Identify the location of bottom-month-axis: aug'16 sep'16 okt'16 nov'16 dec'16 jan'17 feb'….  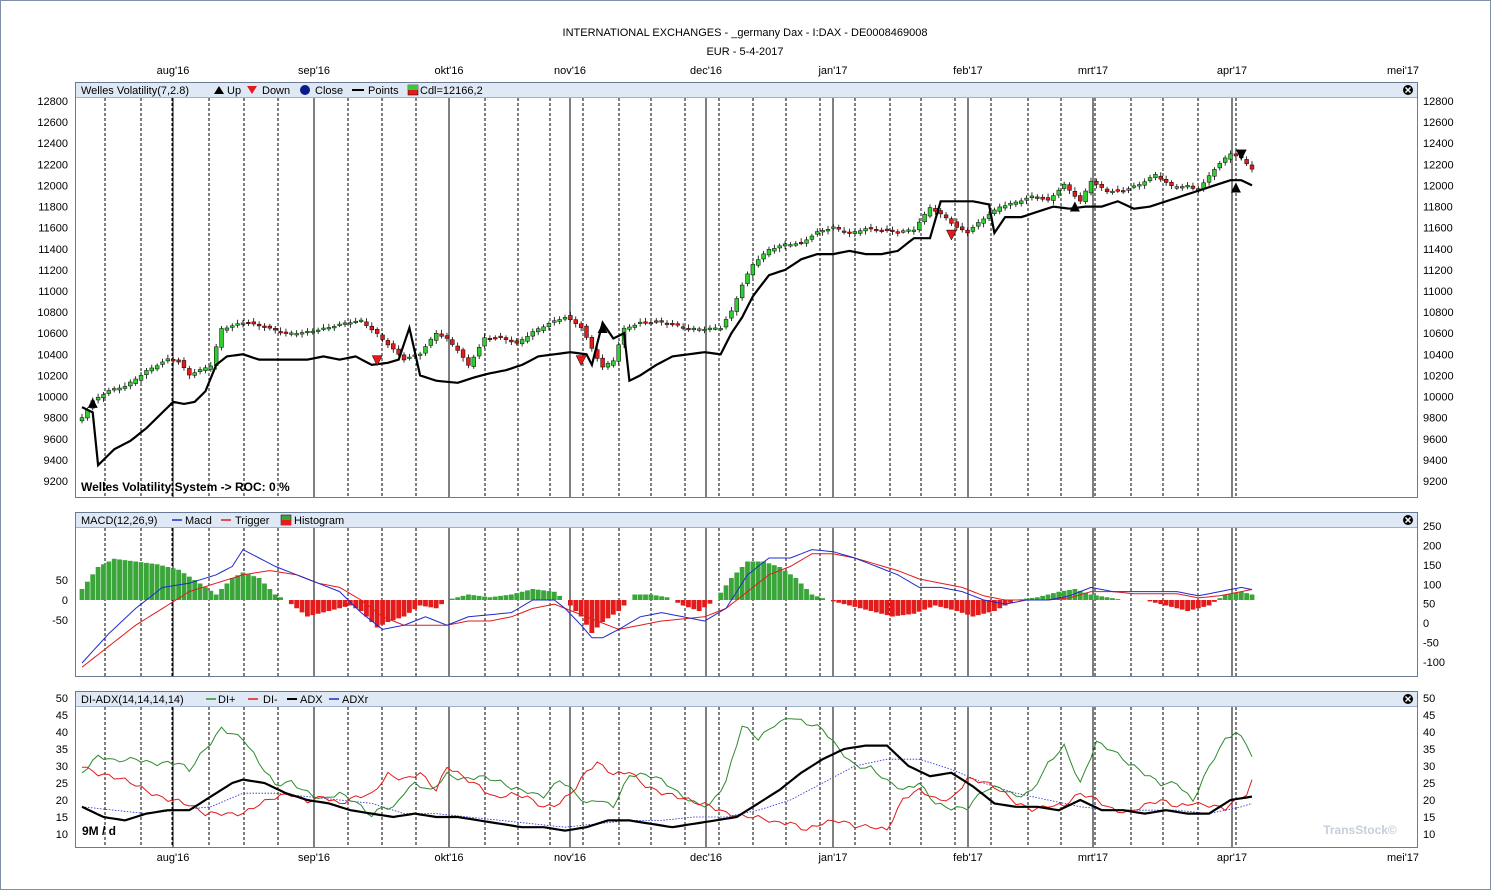
(788, 858).